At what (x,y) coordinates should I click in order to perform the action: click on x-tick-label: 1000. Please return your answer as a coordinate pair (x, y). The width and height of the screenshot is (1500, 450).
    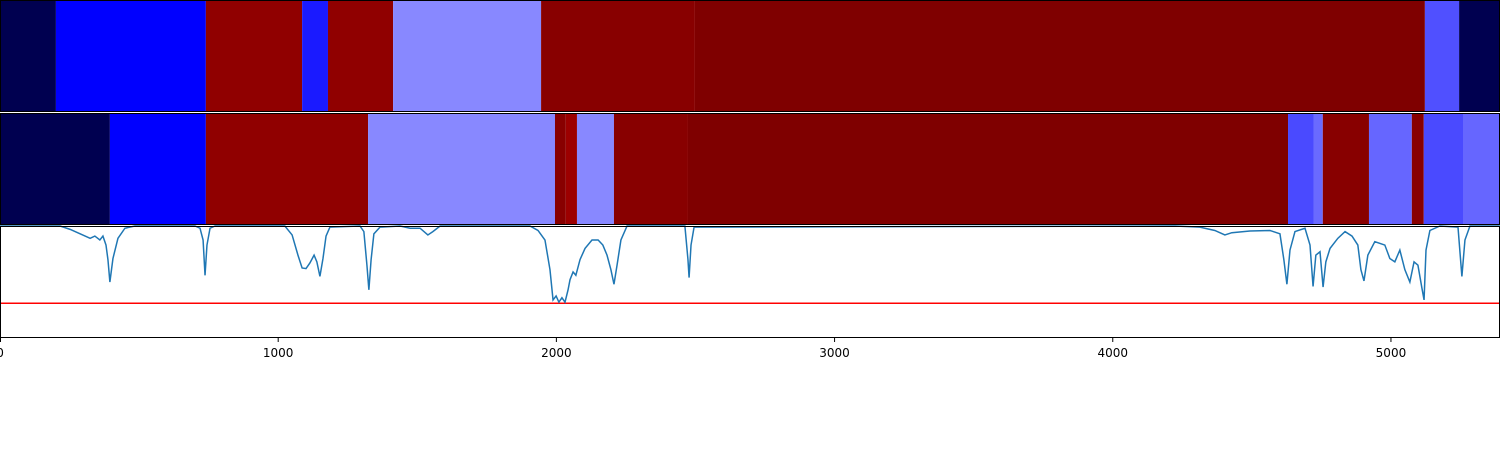
    Looking at the image, I should click on (278, 353).